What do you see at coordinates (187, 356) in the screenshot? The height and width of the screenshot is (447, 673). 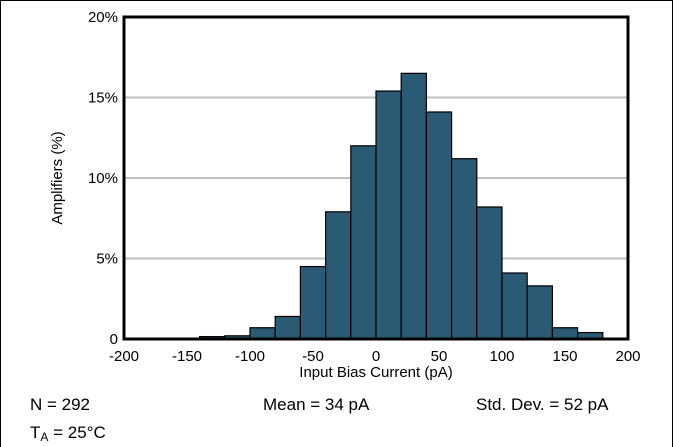 I see `x-tick-label: -150` at bounding box center [187, 356].